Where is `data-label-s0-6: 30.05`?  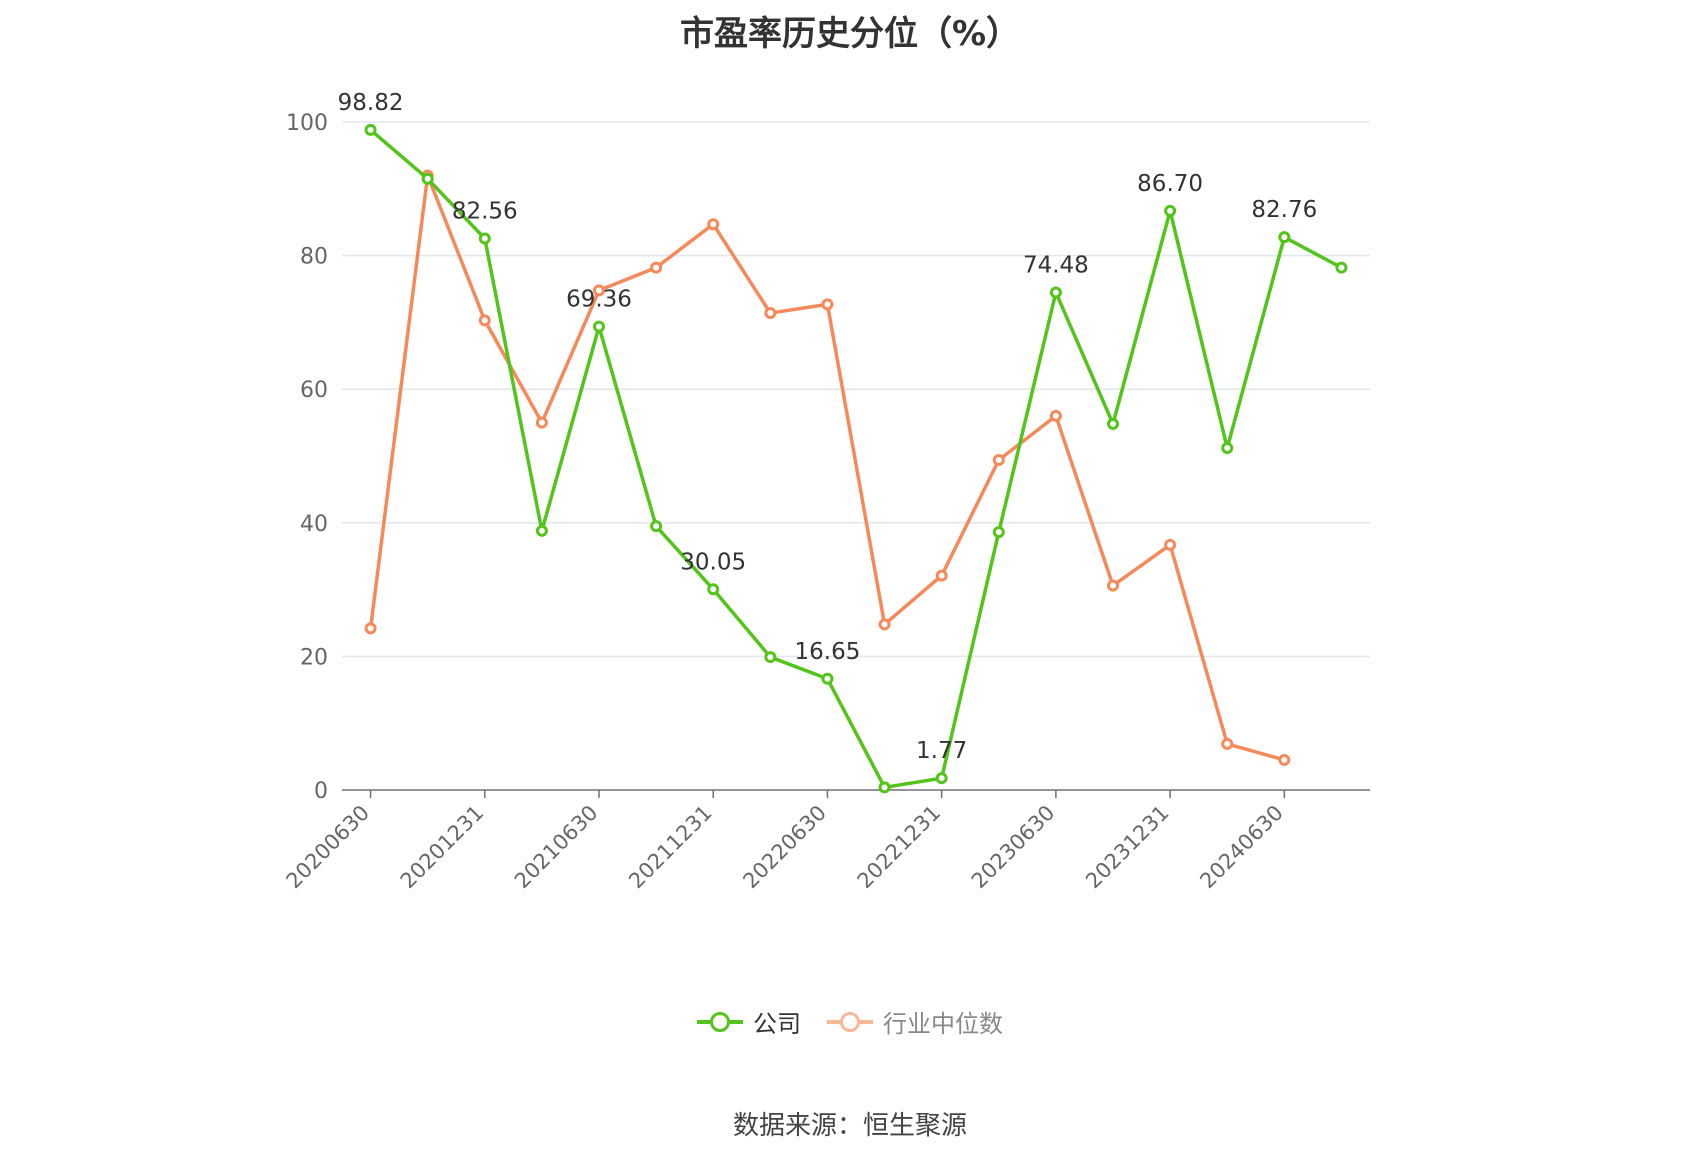
data-label-s0-6: 30.05 is located at coordinates (713, 562).